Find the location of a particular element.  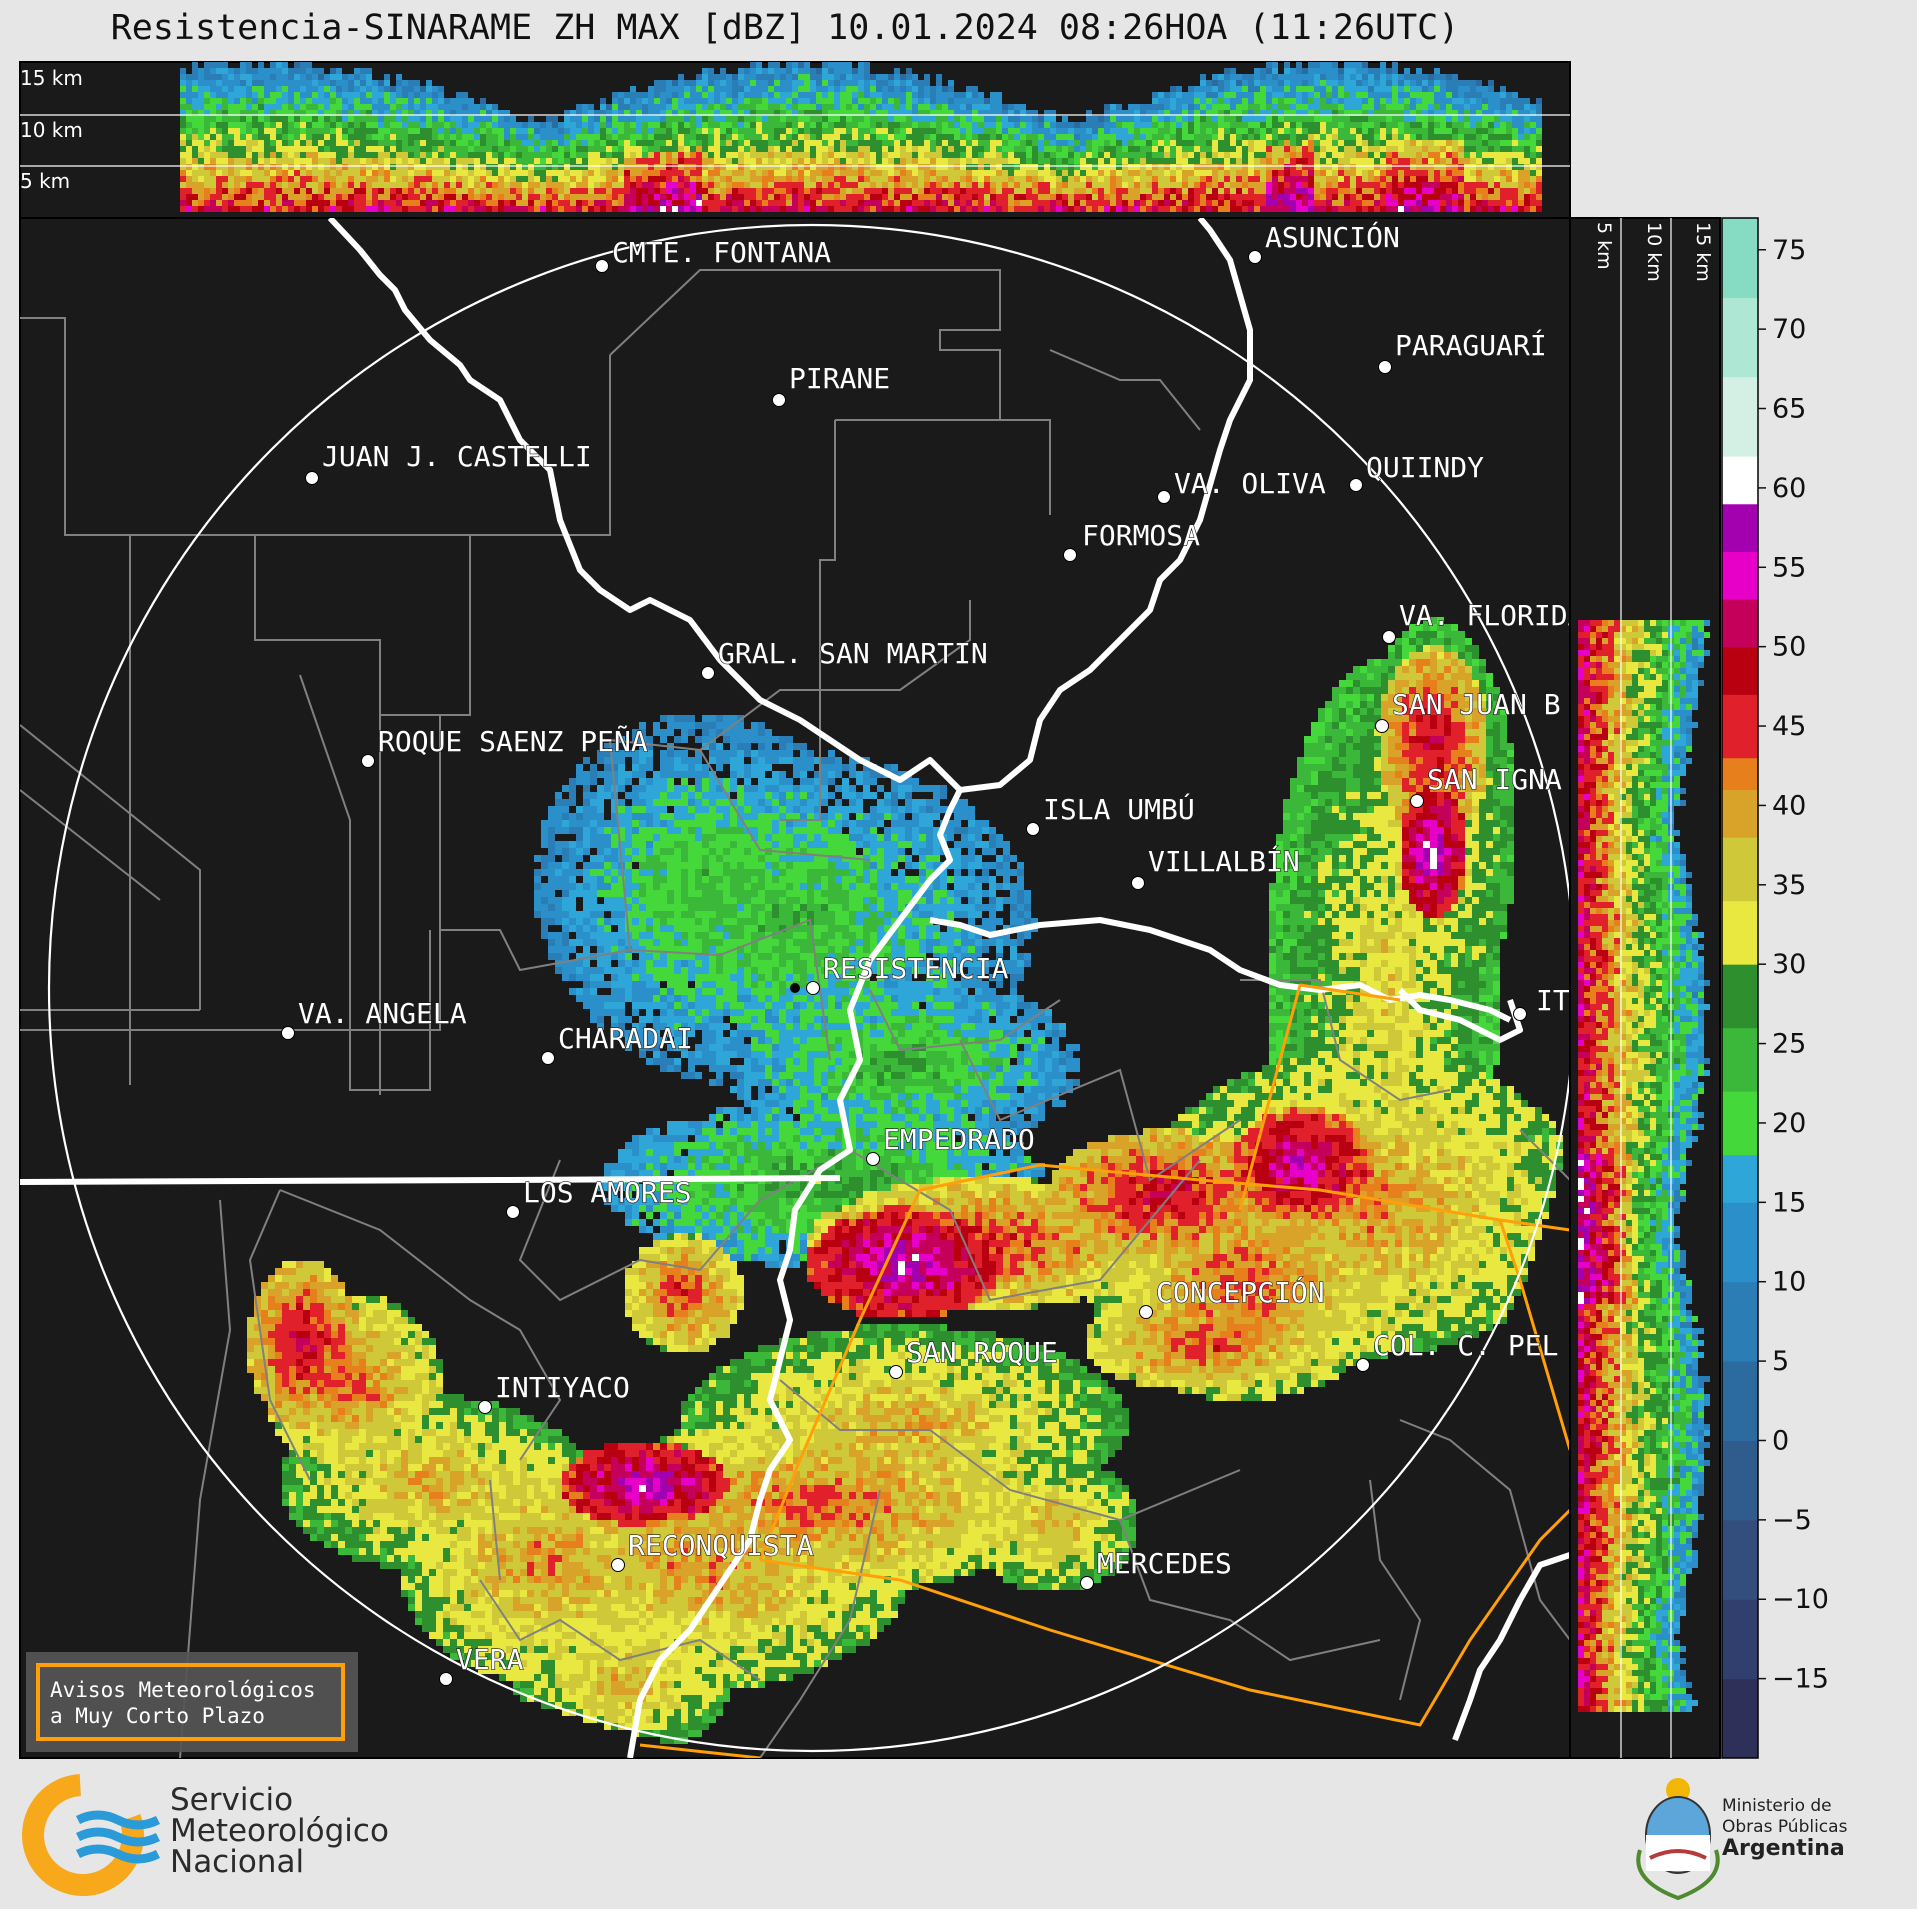

city-marker: VA. ANGELA is located at coordinates (374, 1018).